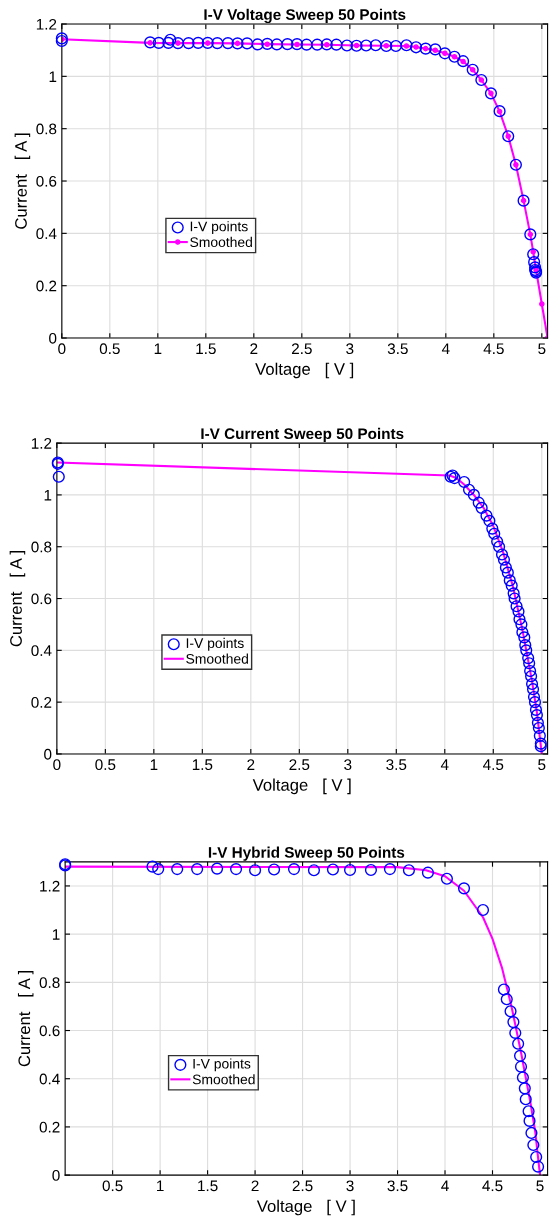  What do you see at coordinates (302, 435) in the screenshot?
I see `chart-title: I-V Current Sweep 50 Points` at bounding box center [302, 435].